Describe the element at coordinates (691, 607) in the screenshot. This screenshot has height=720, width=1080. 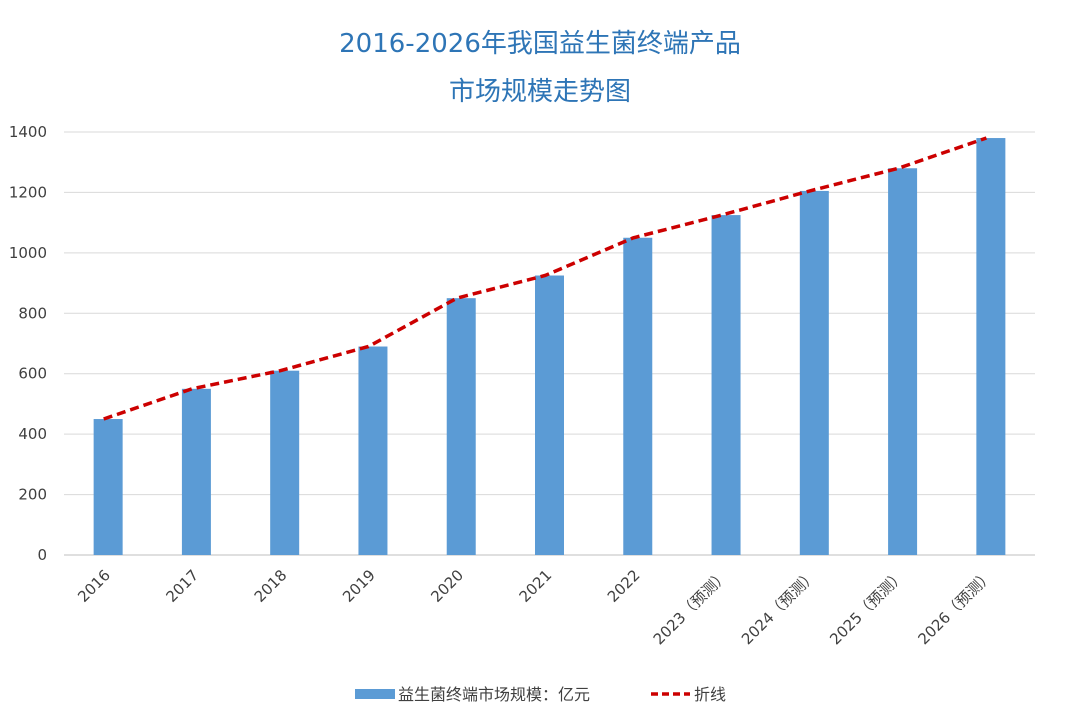
I see `x-tick-label: 2023（预测）` at that location.